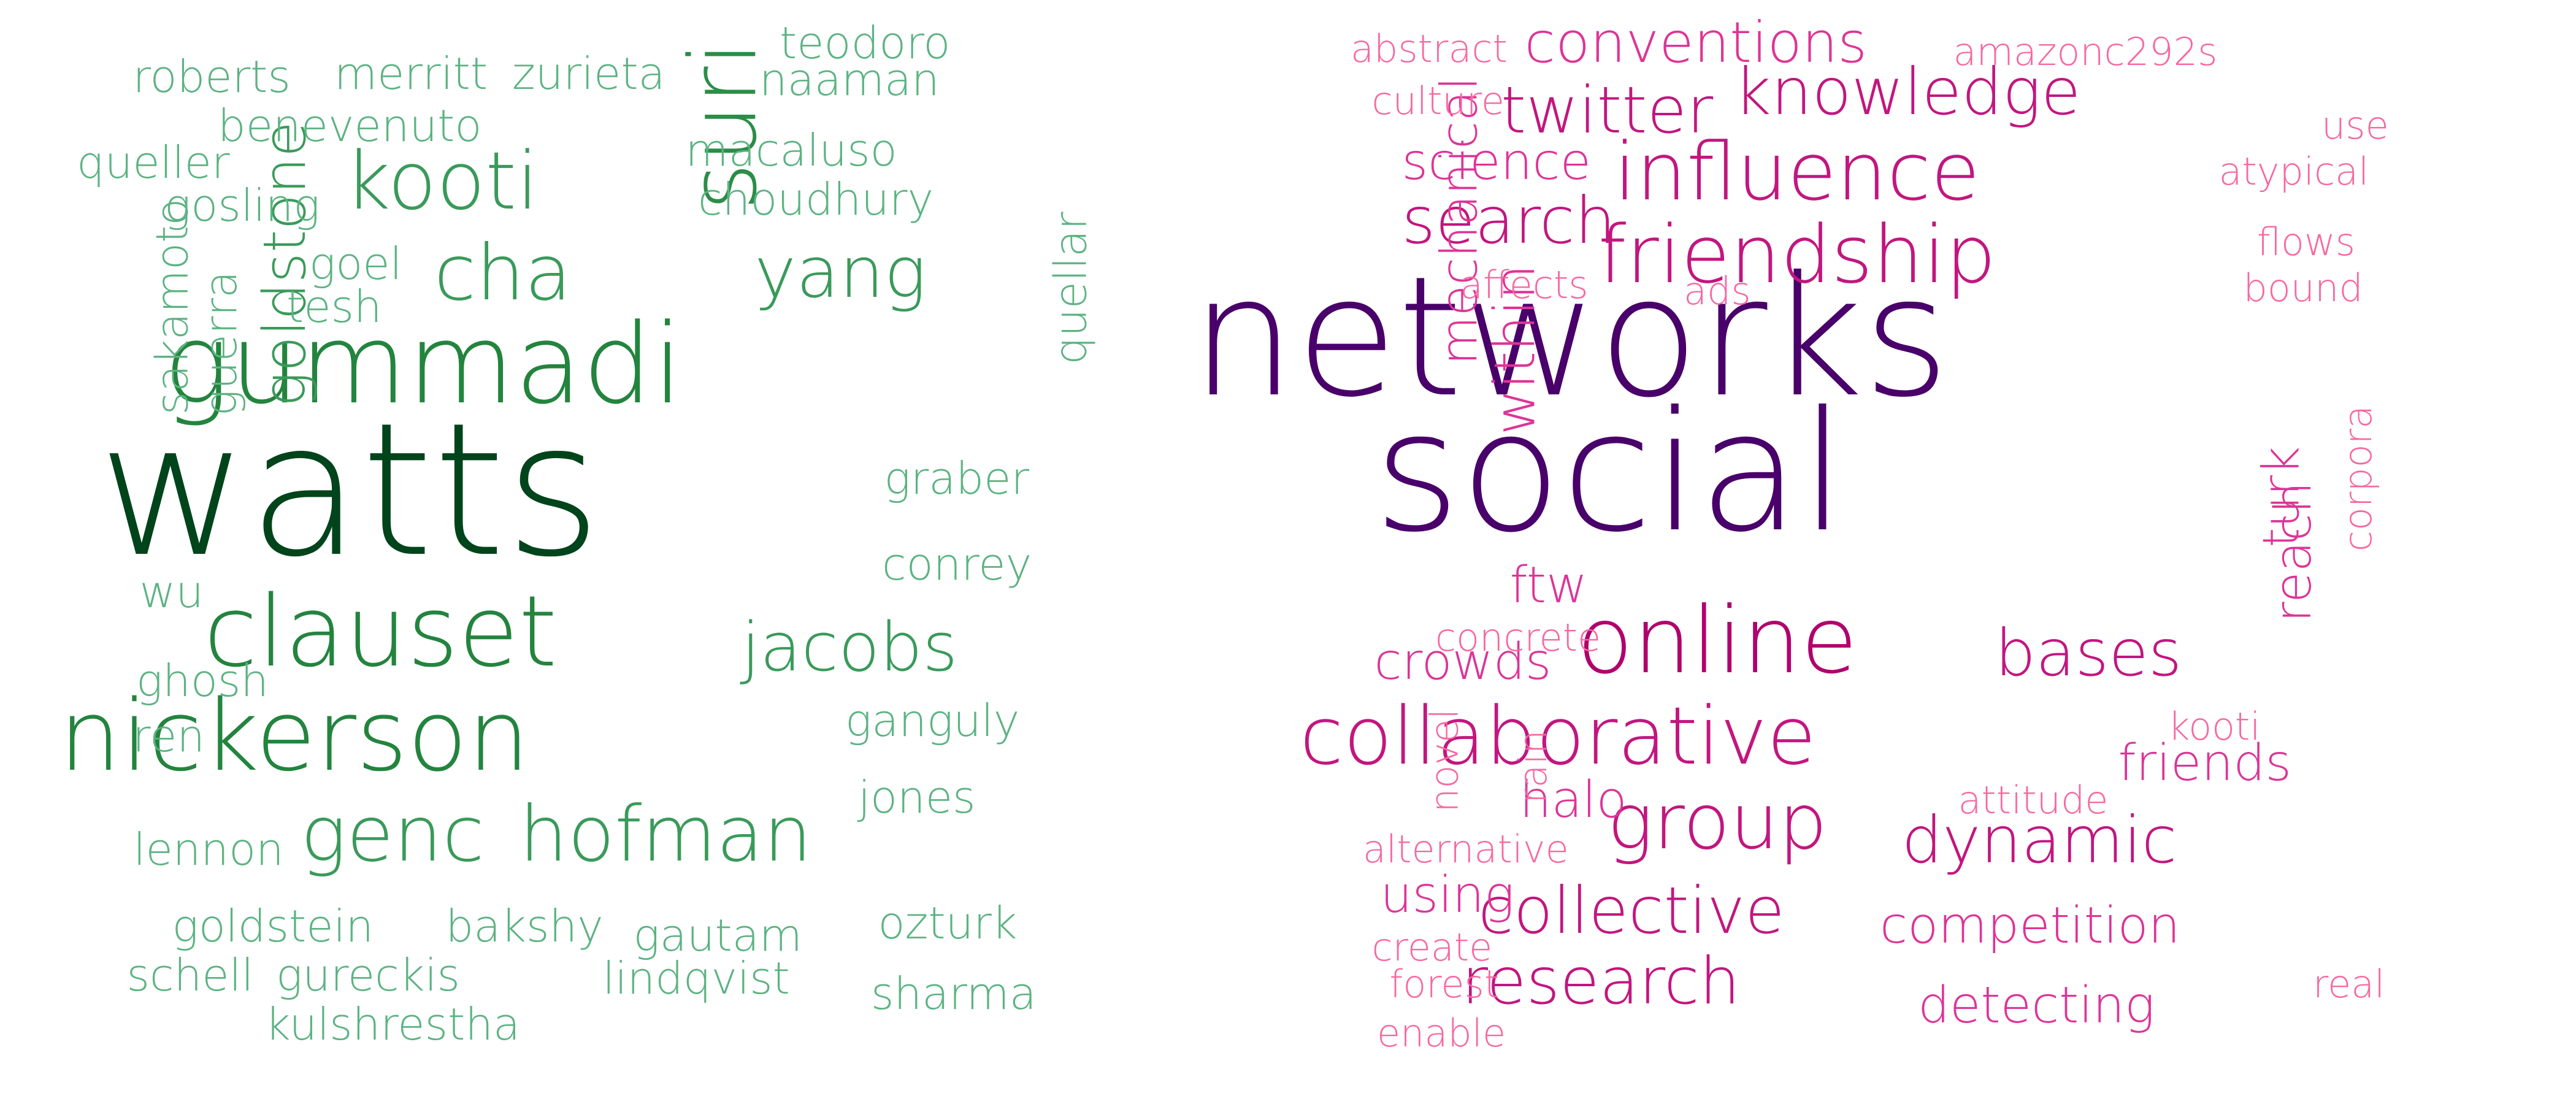  What do you see at coordinates (355, 263) in the screenshot?
I see `cloud-word: goel` at bounding box center [355, 263].